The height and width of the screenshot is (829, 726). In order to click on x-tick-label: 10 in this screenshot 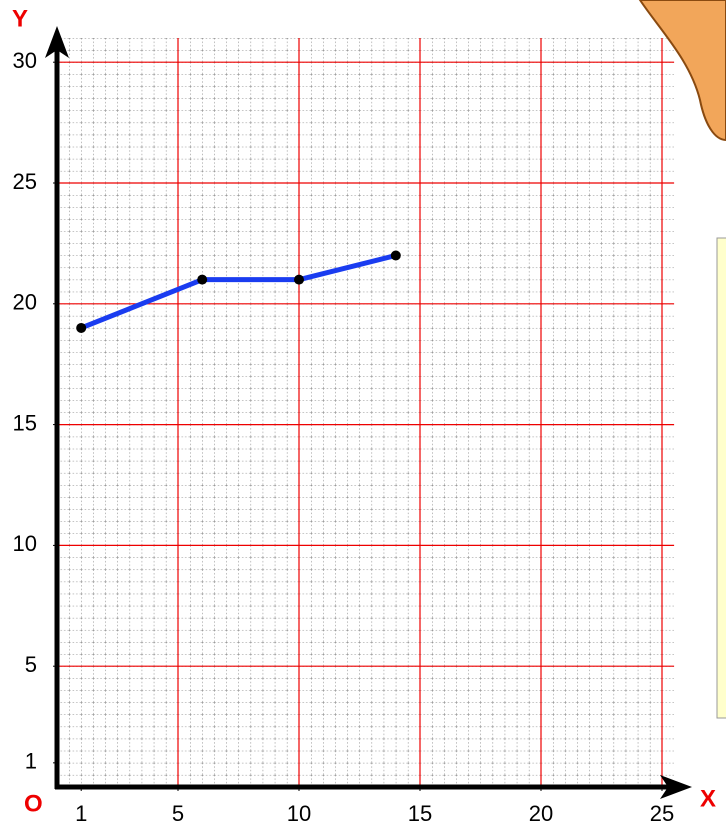, I will do `click(299, 813)`.